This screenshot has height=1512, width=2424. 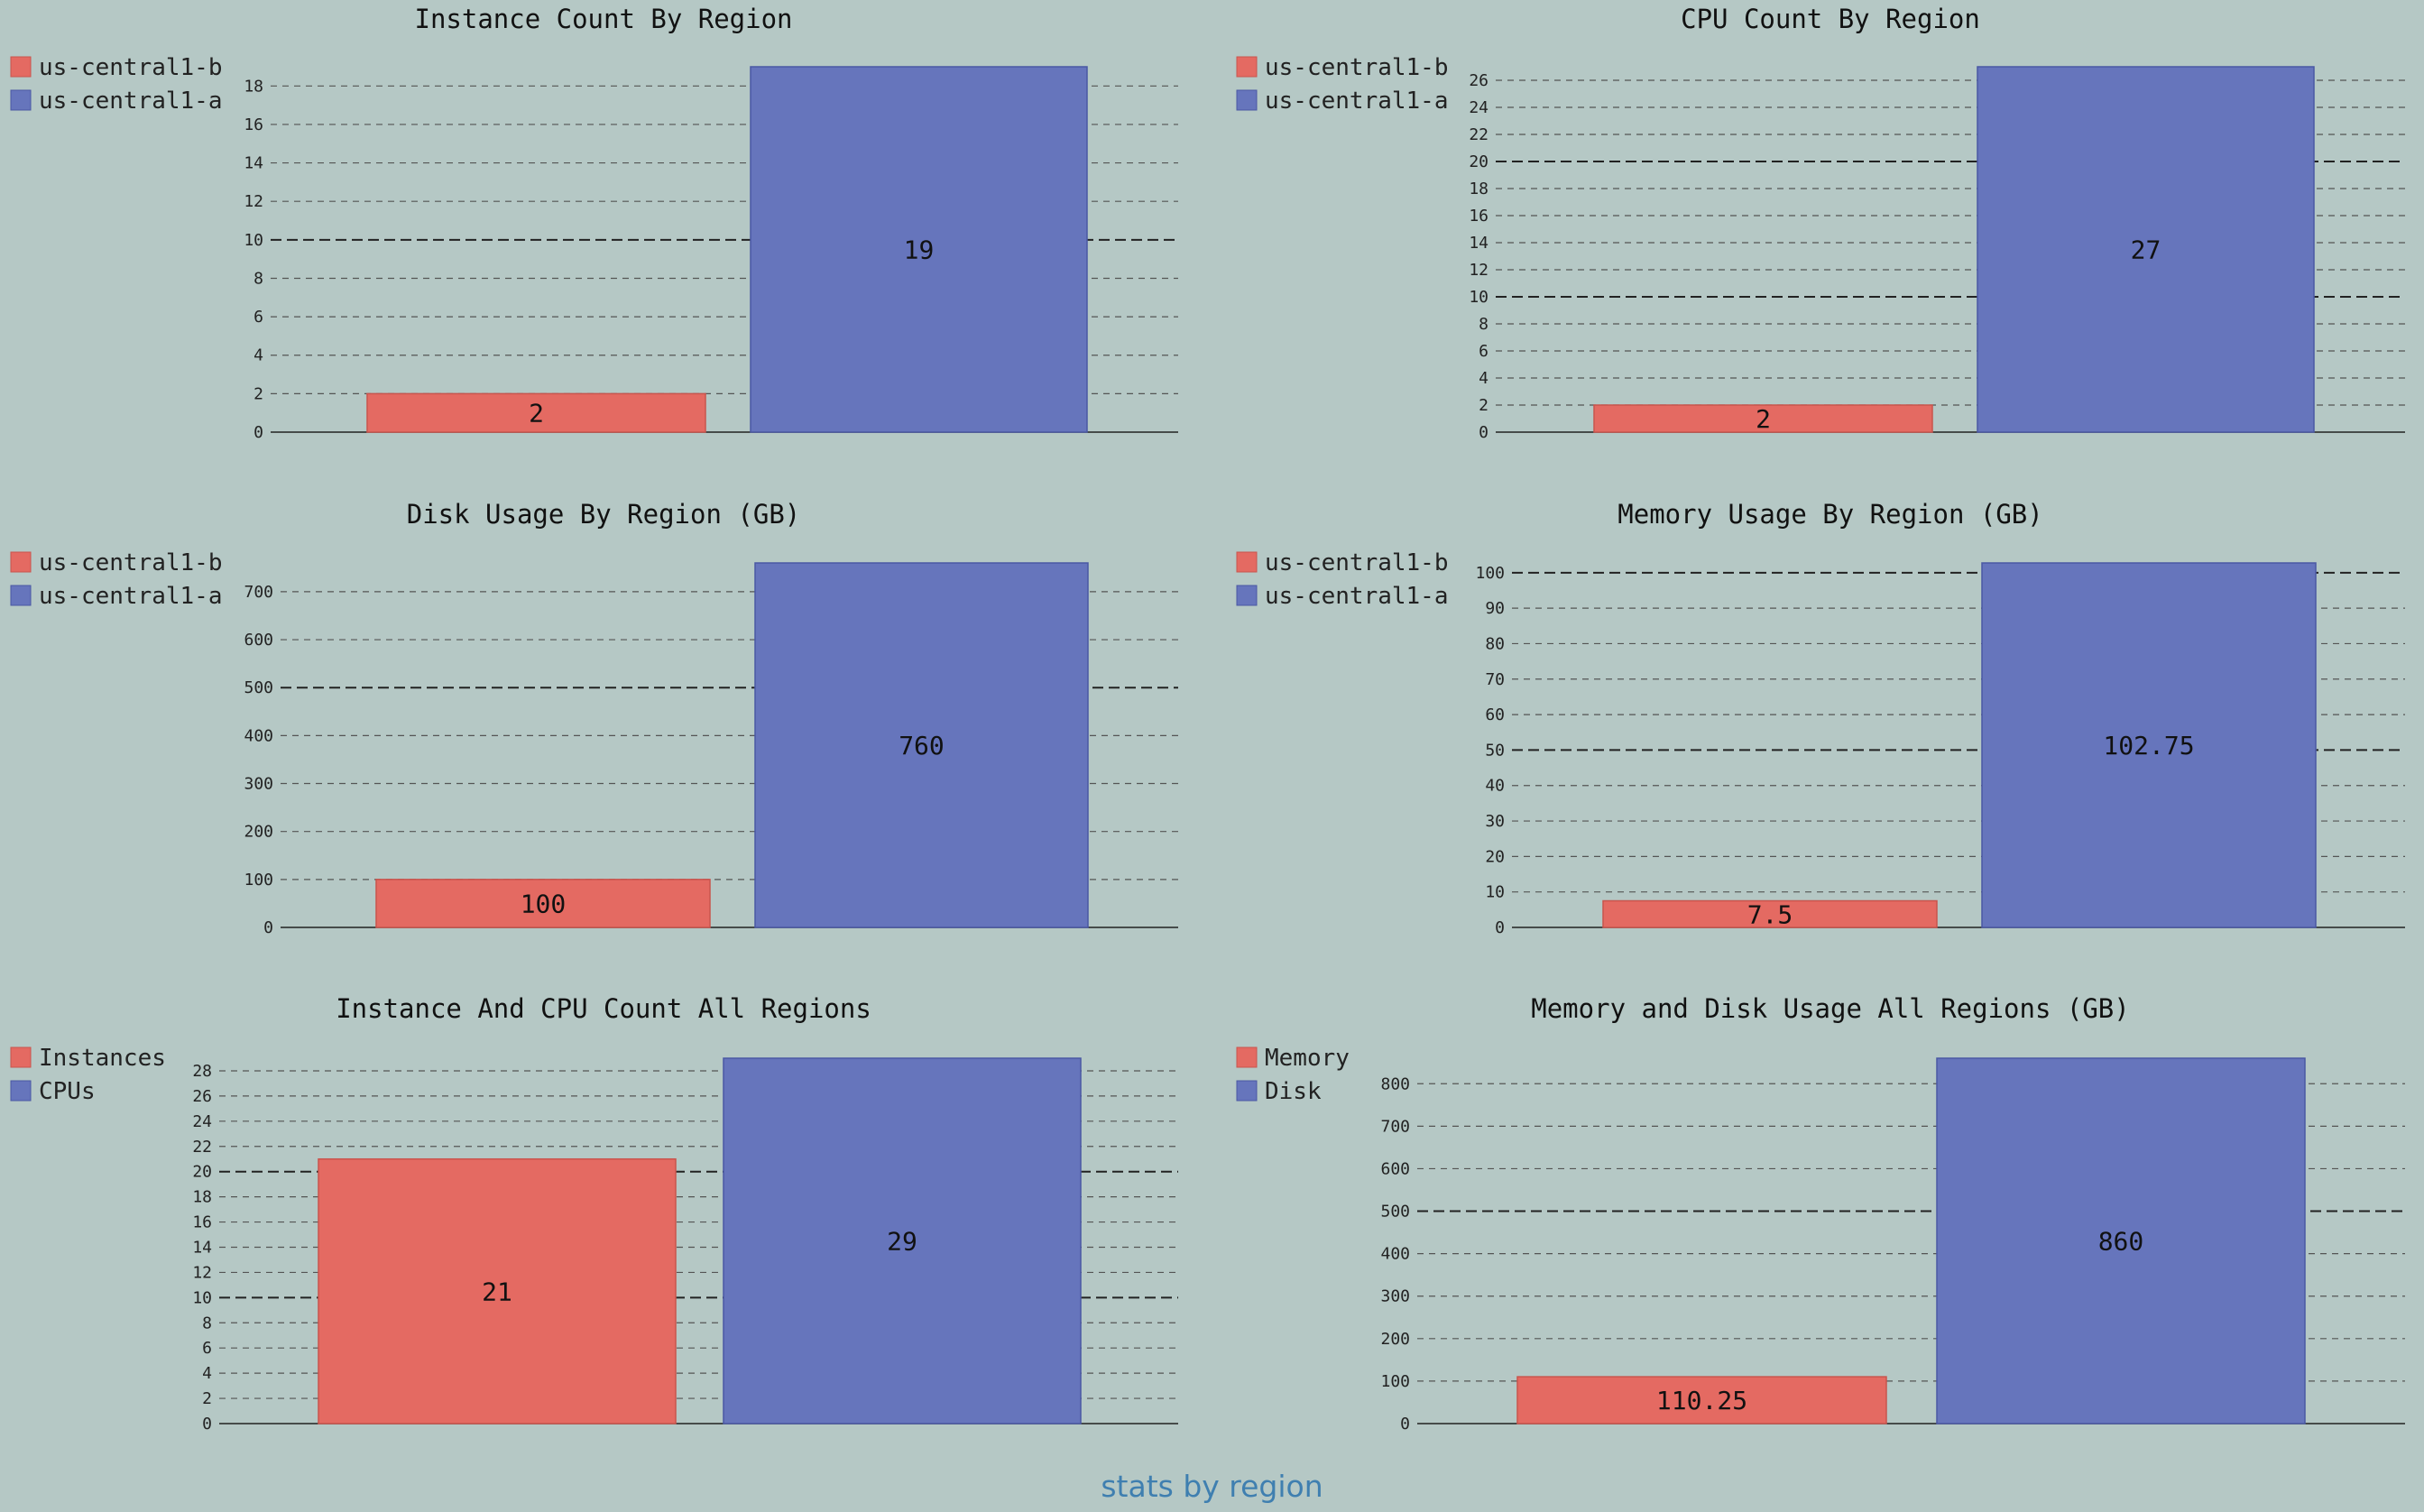 I want to click on y-tick-label: 4, so click(x=207, y=1373).